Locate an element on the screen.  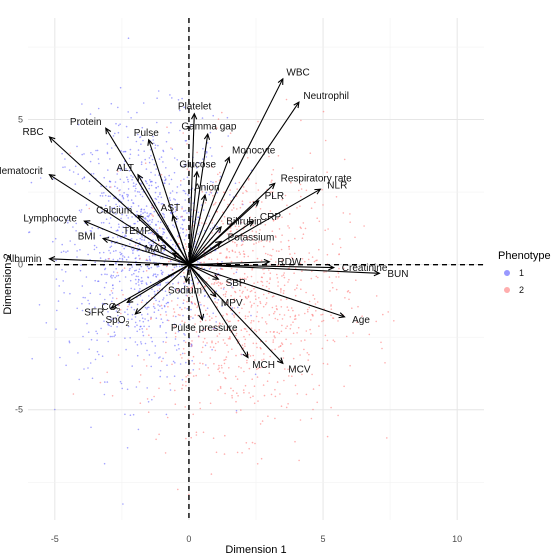
loading-label: Pulse pressure is located at coordinates (204, 328).